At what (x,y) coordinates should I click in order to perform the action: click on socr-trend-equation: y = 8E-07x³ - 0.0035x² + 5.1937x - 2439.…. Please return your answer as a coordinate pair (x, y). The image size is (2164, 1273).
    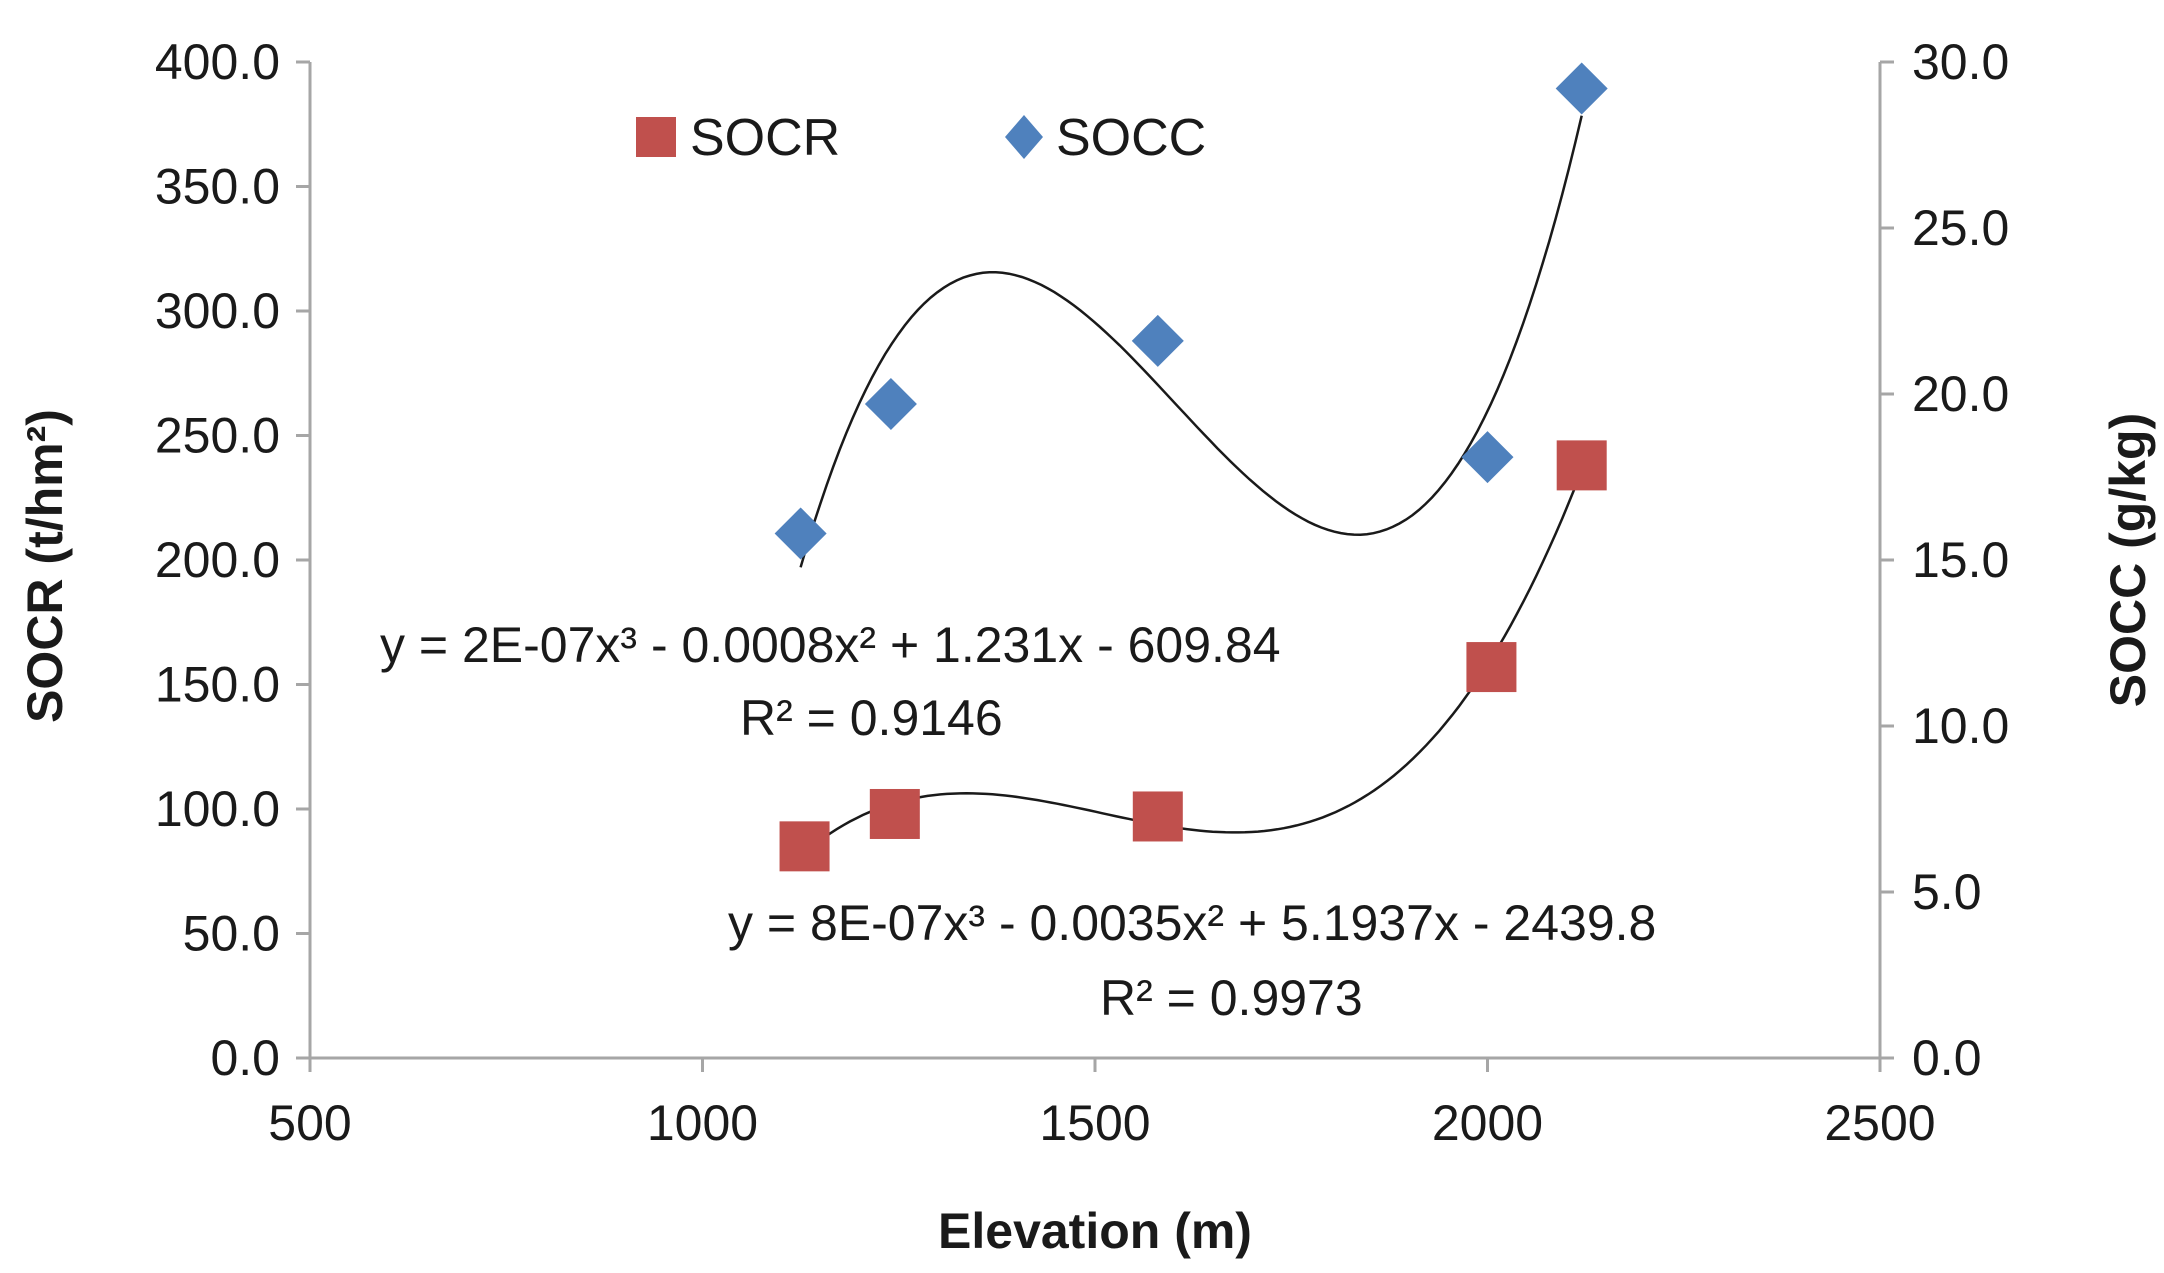
    Looking at the image, I should click on (1192, 923).